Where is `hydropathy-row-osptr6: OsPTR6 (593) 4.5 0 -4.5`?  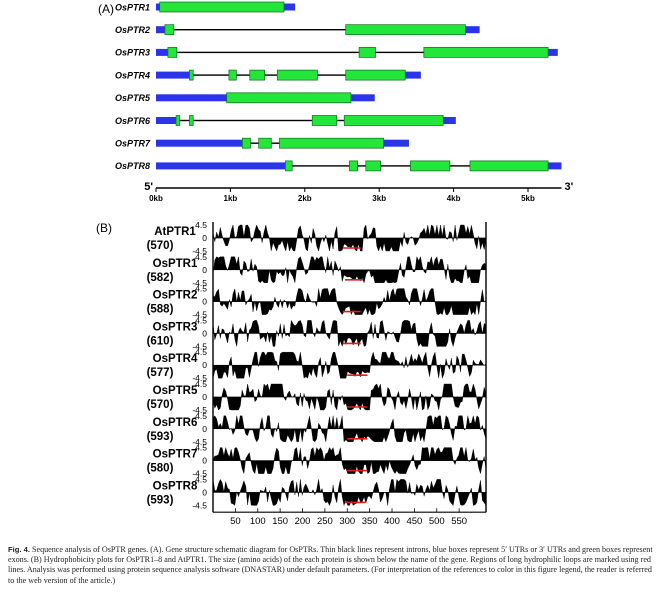 hydropathy-row-osptr6: OsPTR6 (593) 4.5 0 -4.5 is located at coordinates (317, 429).